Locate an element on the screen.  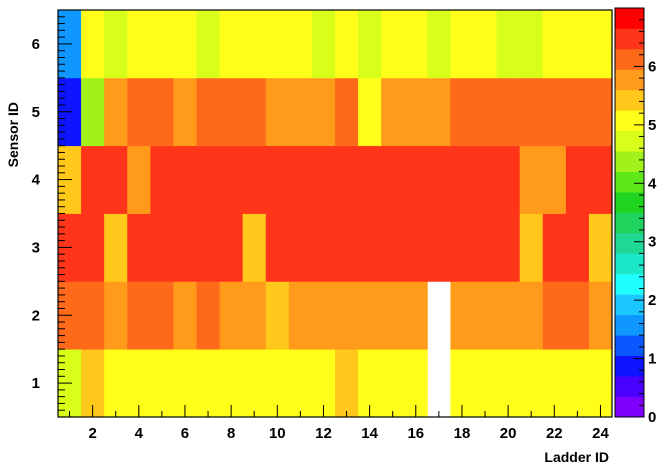
y-tick-label: 4 is located at coordinates (36, 180).